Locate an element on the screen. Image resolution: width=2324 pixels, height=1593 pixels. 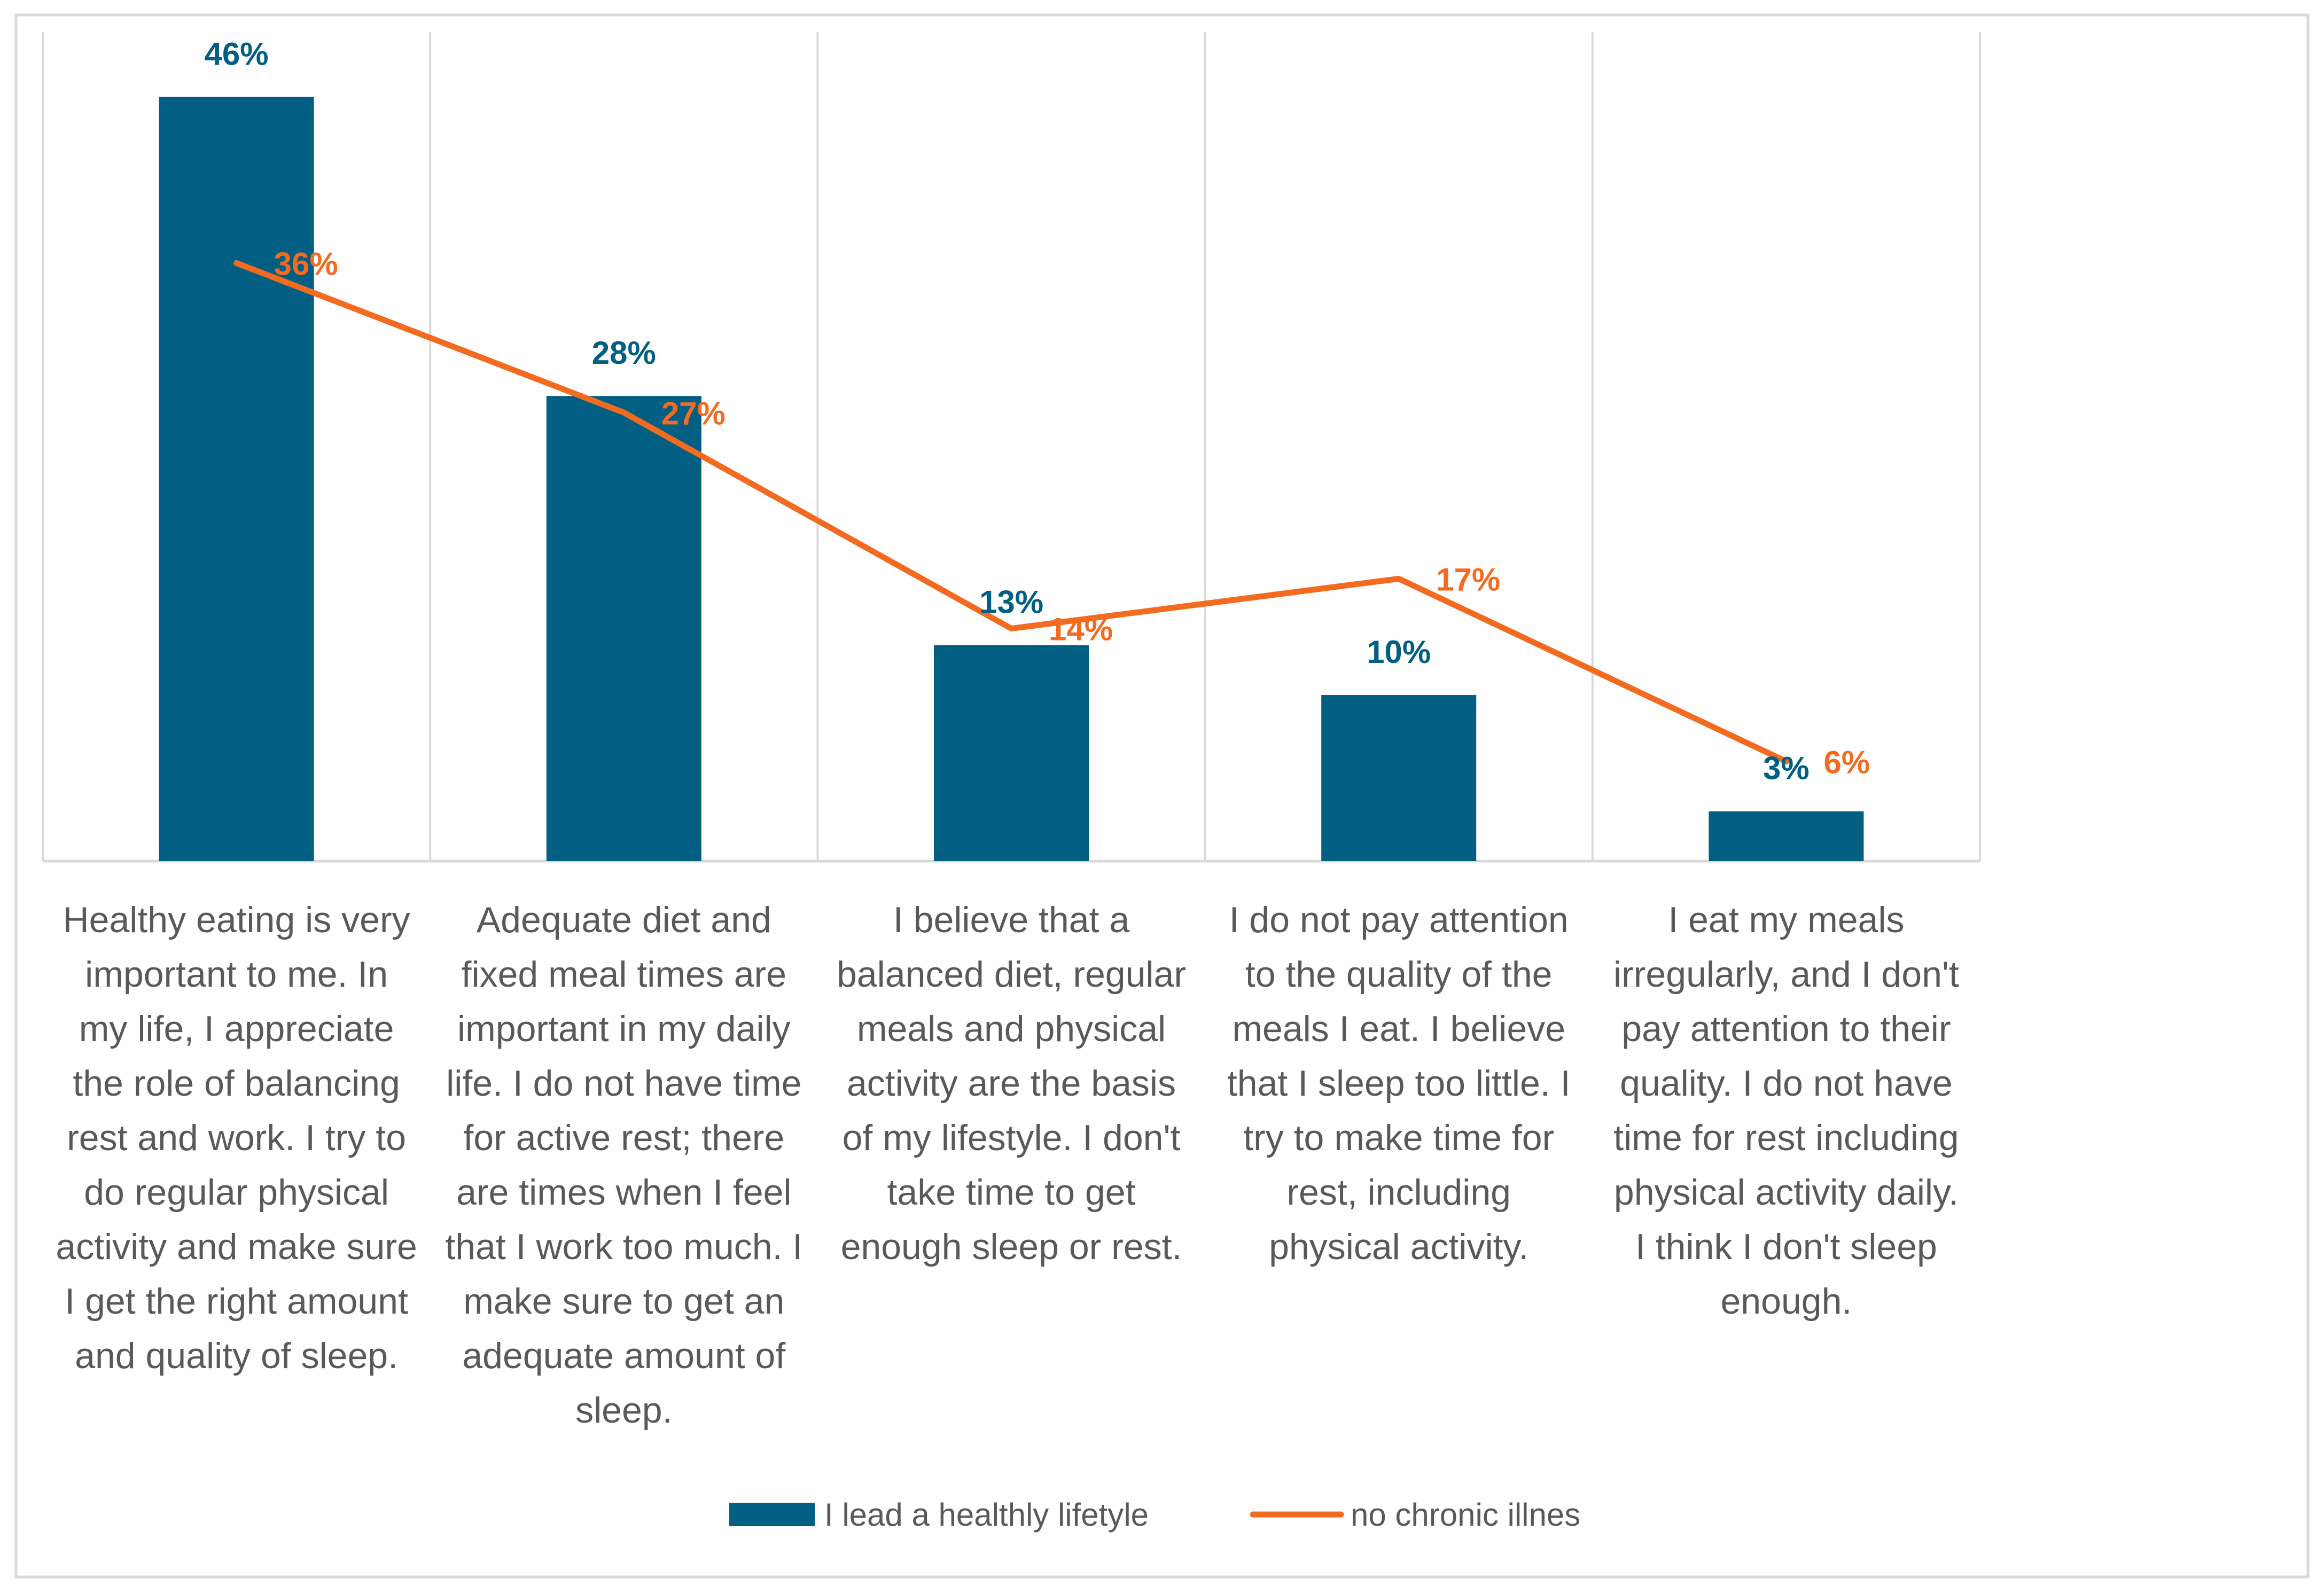
bar-value-label: 46% is located at coordinates (237, 54).